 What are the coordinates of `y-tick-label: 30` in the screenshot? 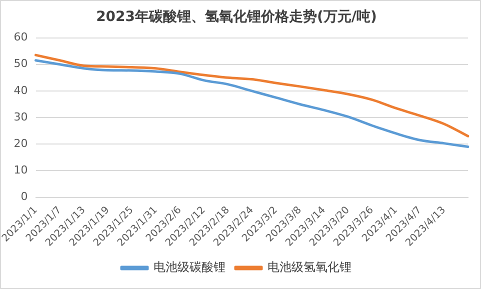 It's located at (21, 117).